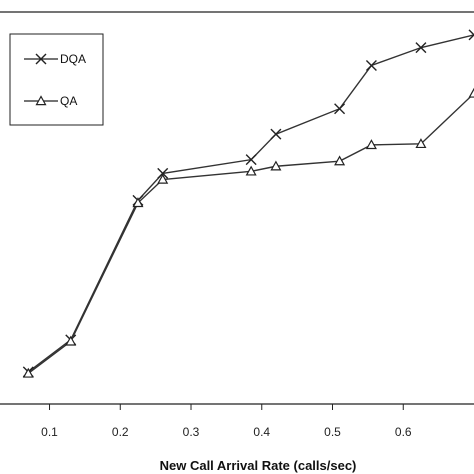 The width and height of the screenshot is (474, 474). What do you see at coordinates (261, 432) in the screenshot?
I see `x-tick-label: 0.4` at bounding box center [261, 432].